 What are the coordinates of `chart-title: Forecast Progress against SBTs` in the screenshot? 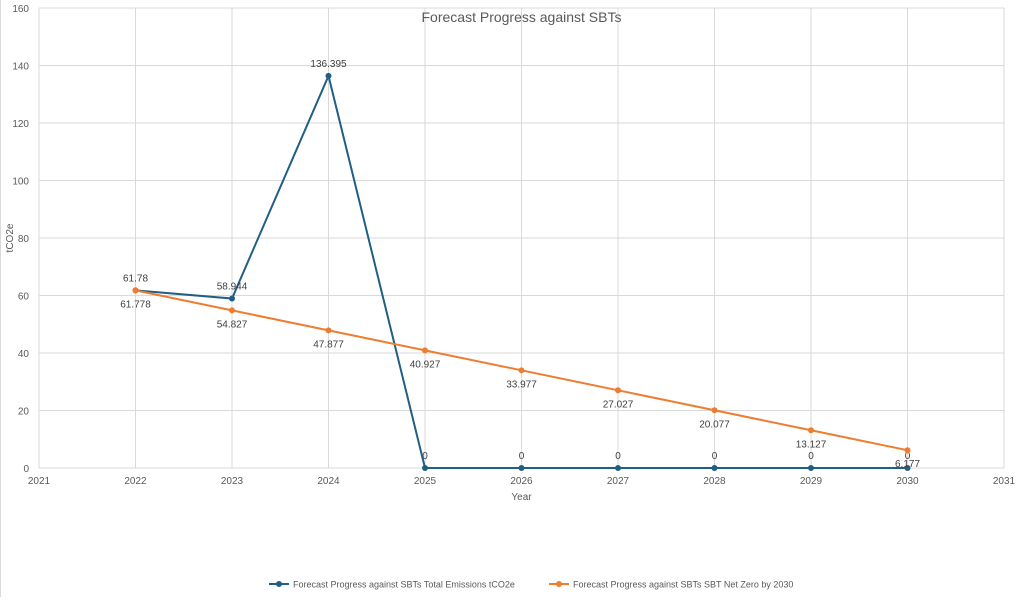 It's located at (522, 17).